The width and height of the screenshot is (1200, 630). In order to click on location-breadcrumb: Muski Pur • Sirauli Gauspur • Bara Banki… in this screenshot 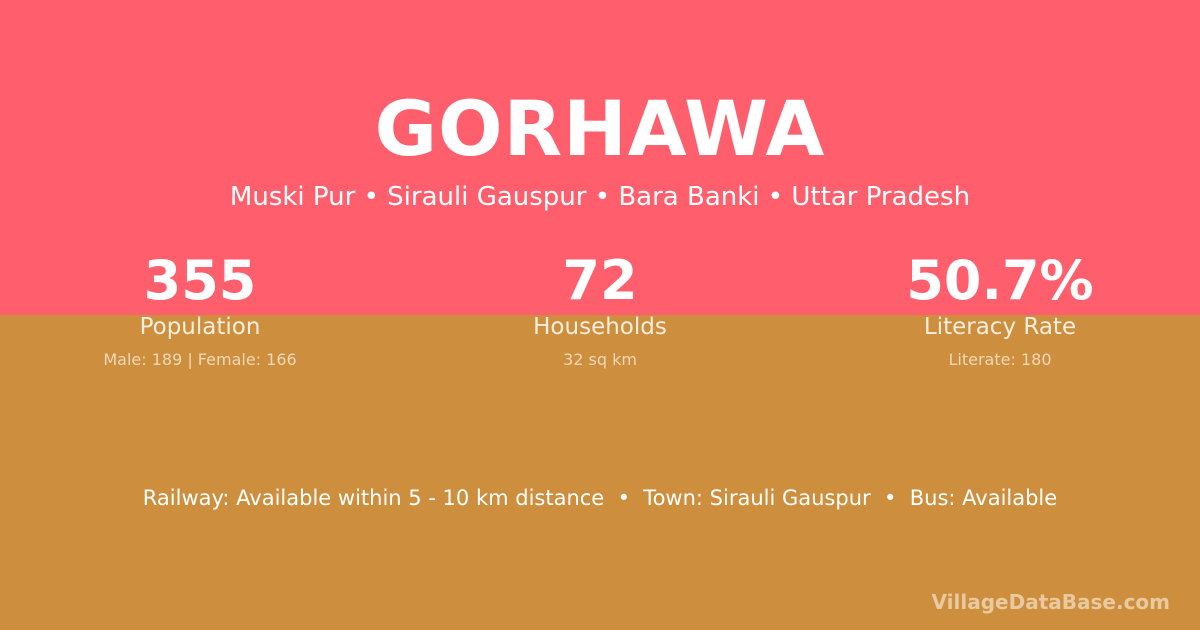, I will do `click(600, 197)`.